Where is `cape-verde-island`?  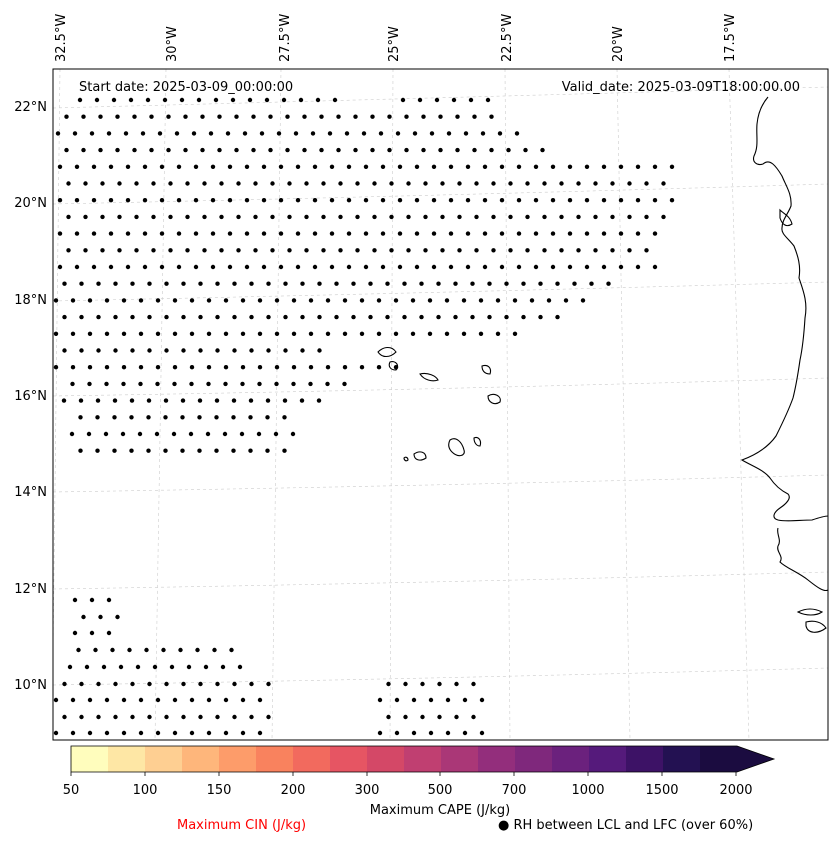 cape-verde-island is located at coordinates (494, 399).